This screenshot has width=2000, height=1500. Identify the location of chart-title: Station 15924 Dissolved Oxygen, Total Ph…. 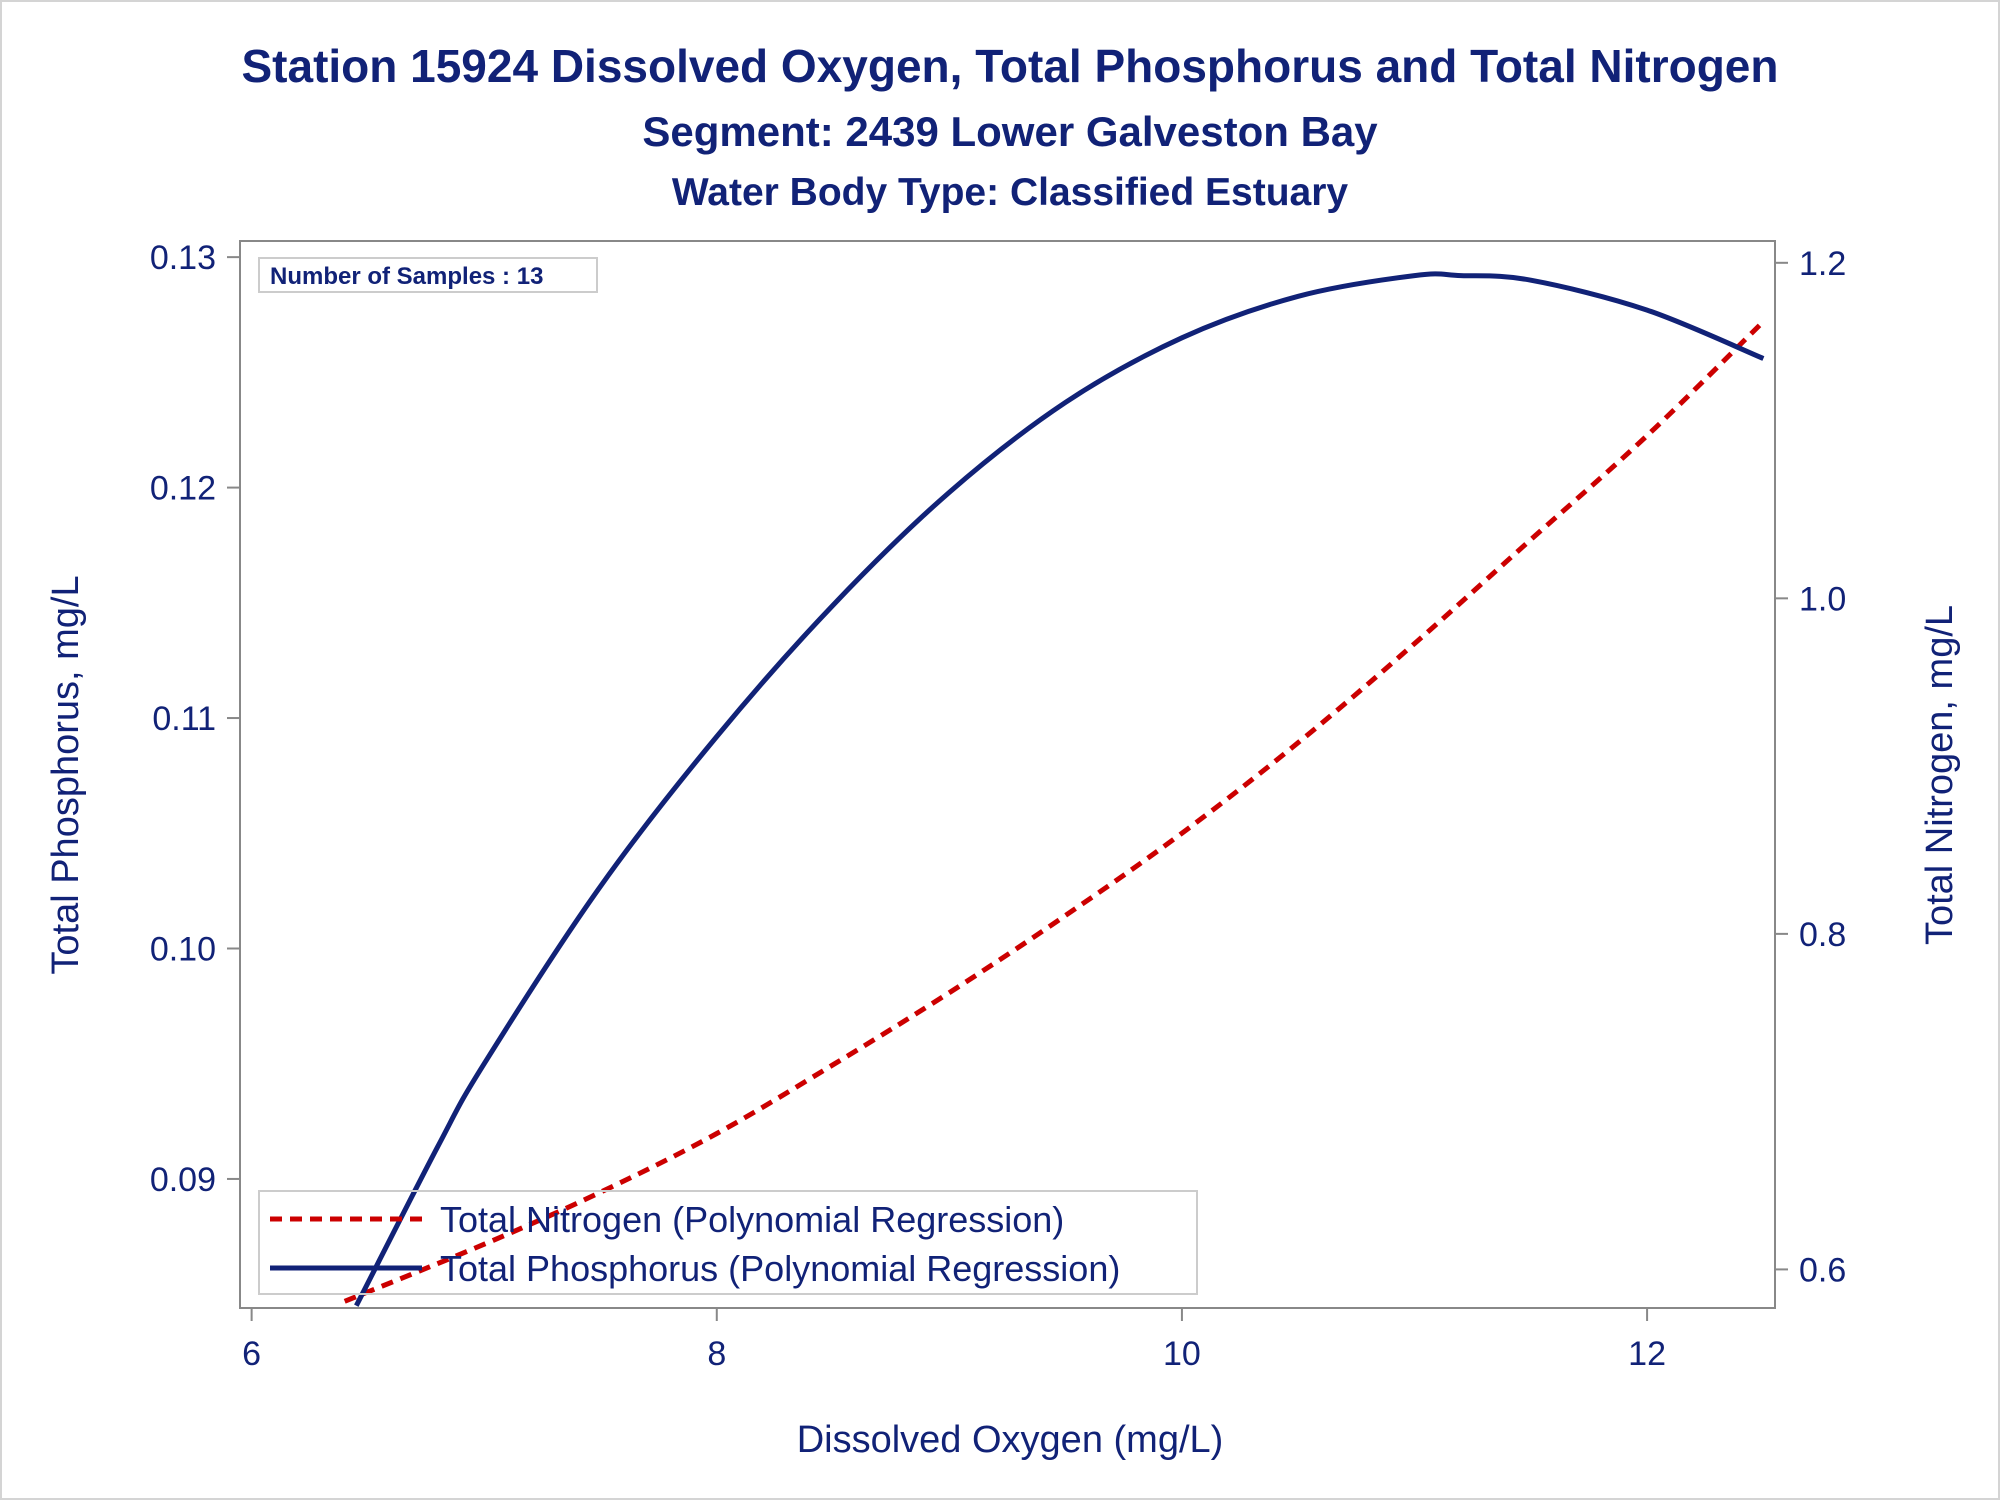
(1009, 66).